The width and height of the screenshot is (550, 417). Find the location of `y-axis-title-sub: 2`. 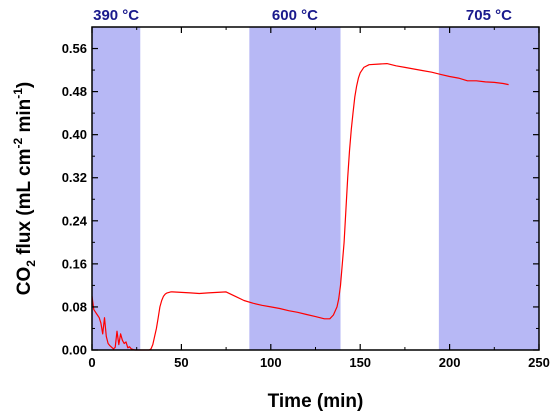

y-axis-title-sub: 2 is located at coordinates (31, 263).